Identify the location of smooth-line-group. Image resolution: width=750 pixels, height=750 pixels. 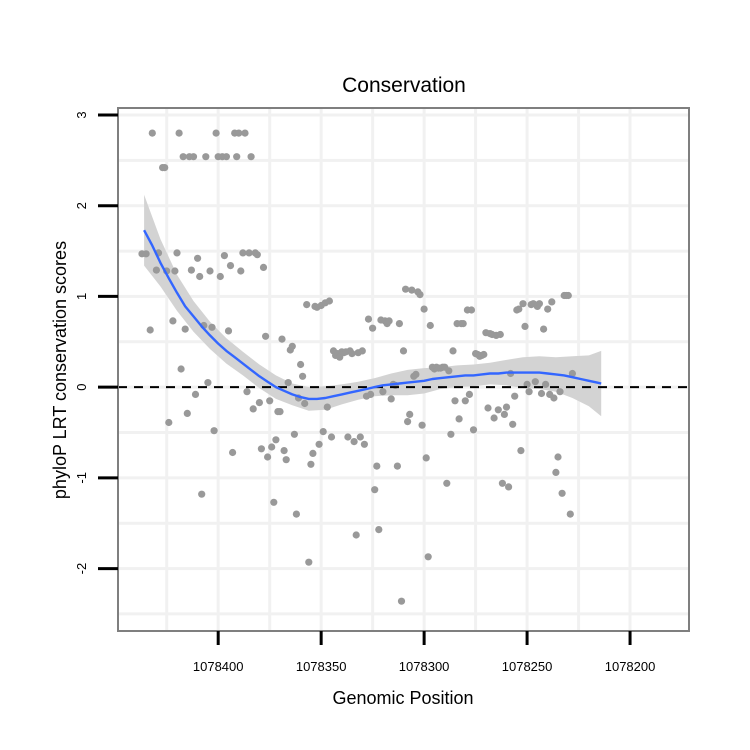
(372, 315).